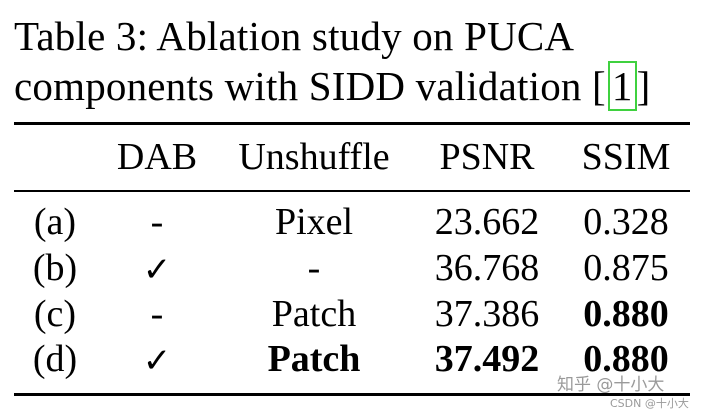 The height and width of the screenshot is (411, 710). I want to click on row-b-unshuffle: -, so click(314, 268).